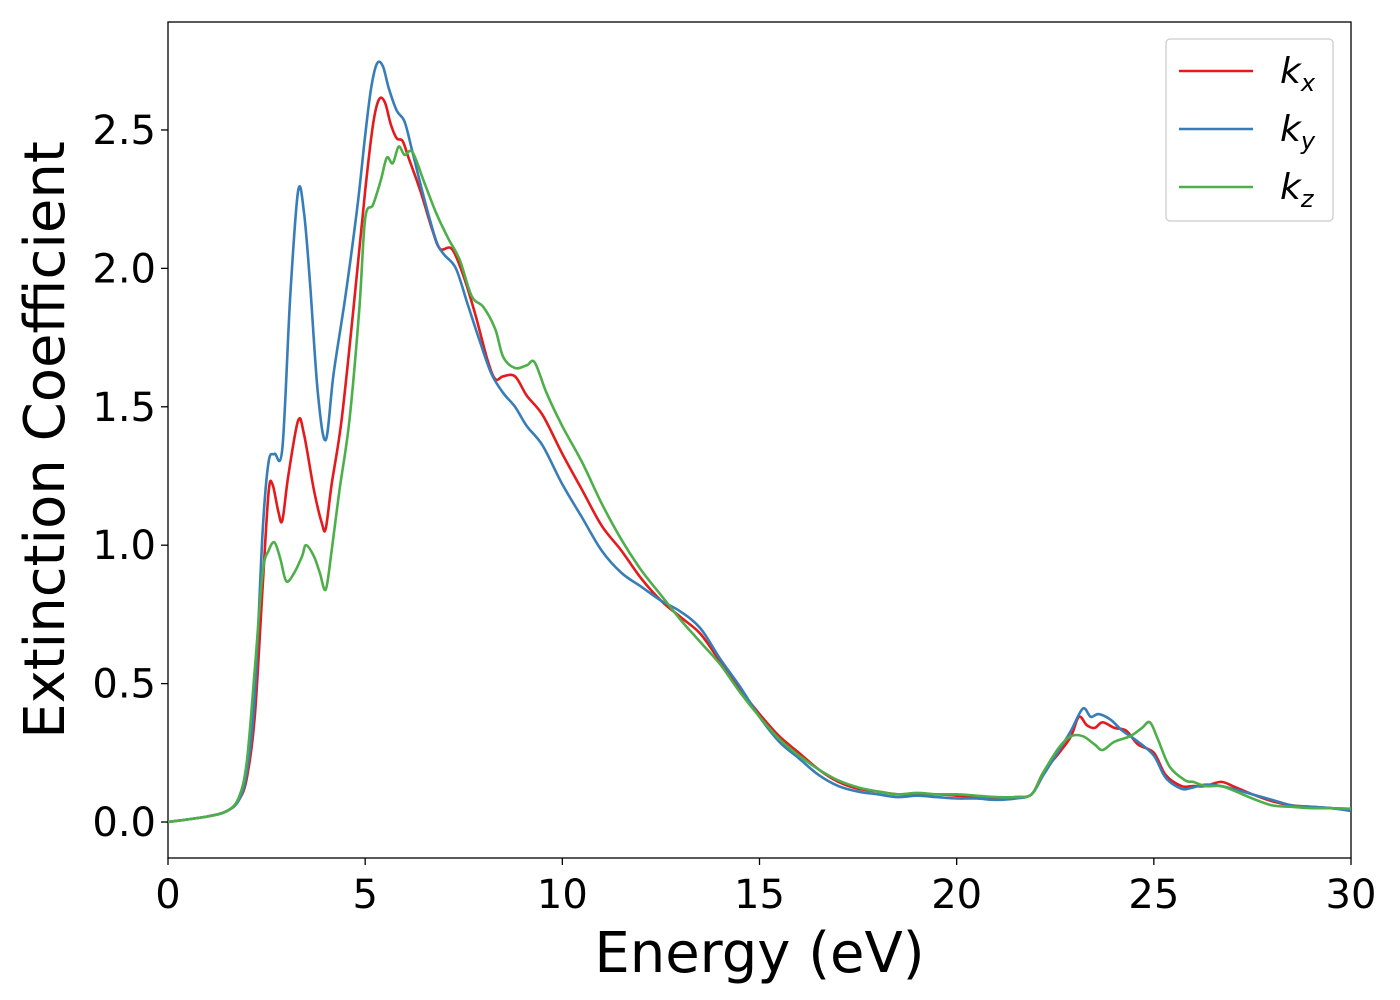 This screenshot has height=1000, width=1400. I want to click on x-tick-label: 20, so click(956, 895).